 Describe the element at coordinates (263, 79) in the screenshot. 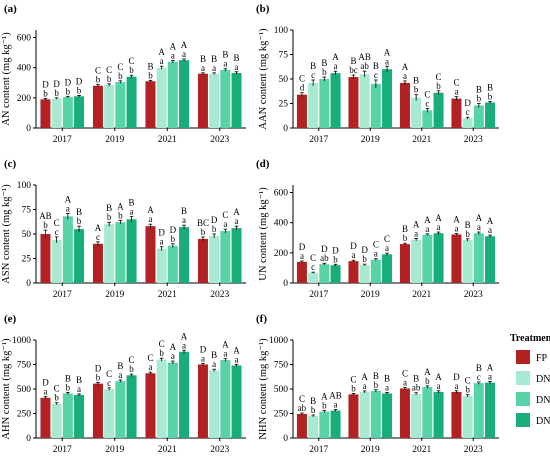

I see `y-axis-title: AAN content (mg kg⁻¹)` at that location.